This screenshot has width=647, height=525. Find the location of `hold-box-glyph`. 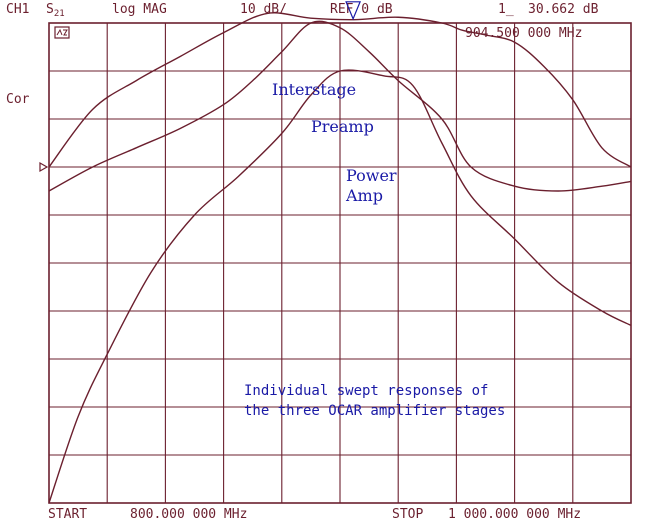

hold-box-glyph is located at coordinates (62, 32).